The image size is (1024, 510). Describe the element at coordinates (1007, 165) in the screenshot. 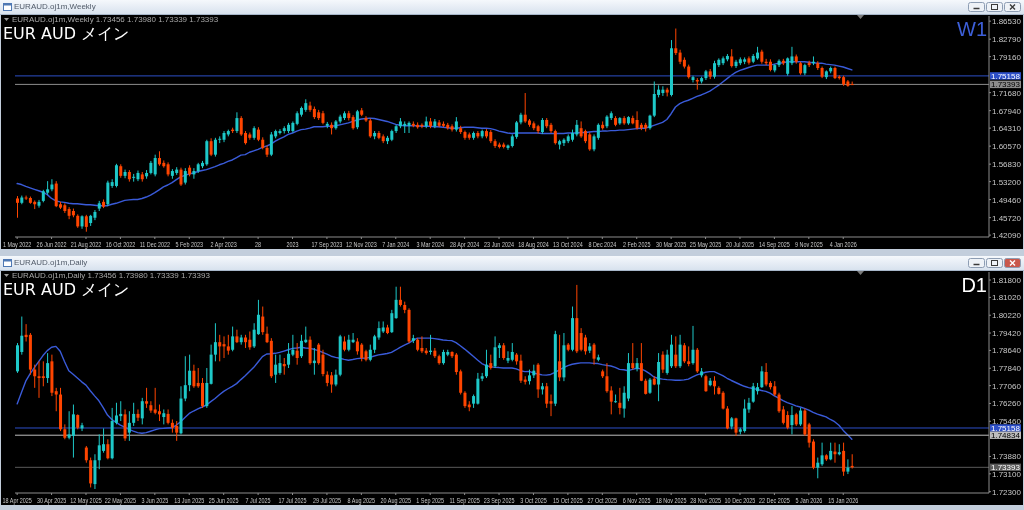

I see `y-tick-label: 1.56830` at that location.